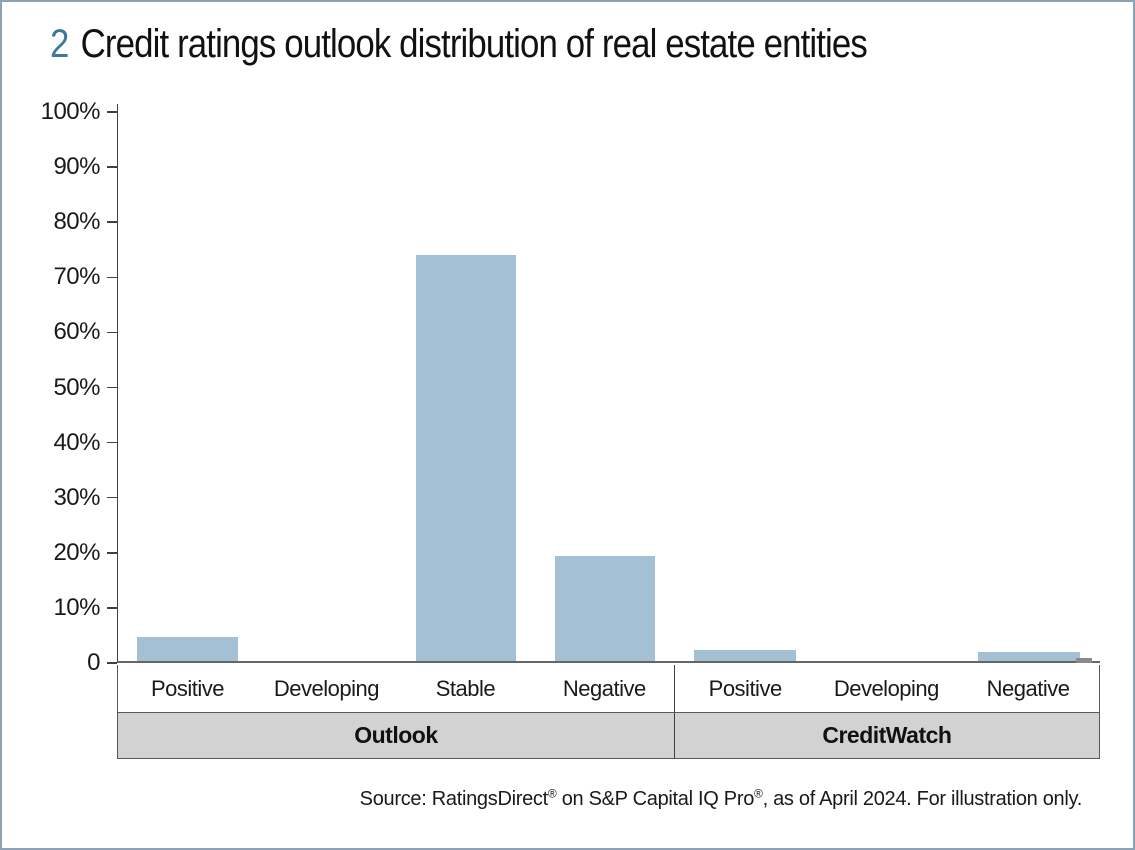 This screenshot has width=1135, height=850. I want to click on y-axis-tick-label: 90%, so click(76, 167).